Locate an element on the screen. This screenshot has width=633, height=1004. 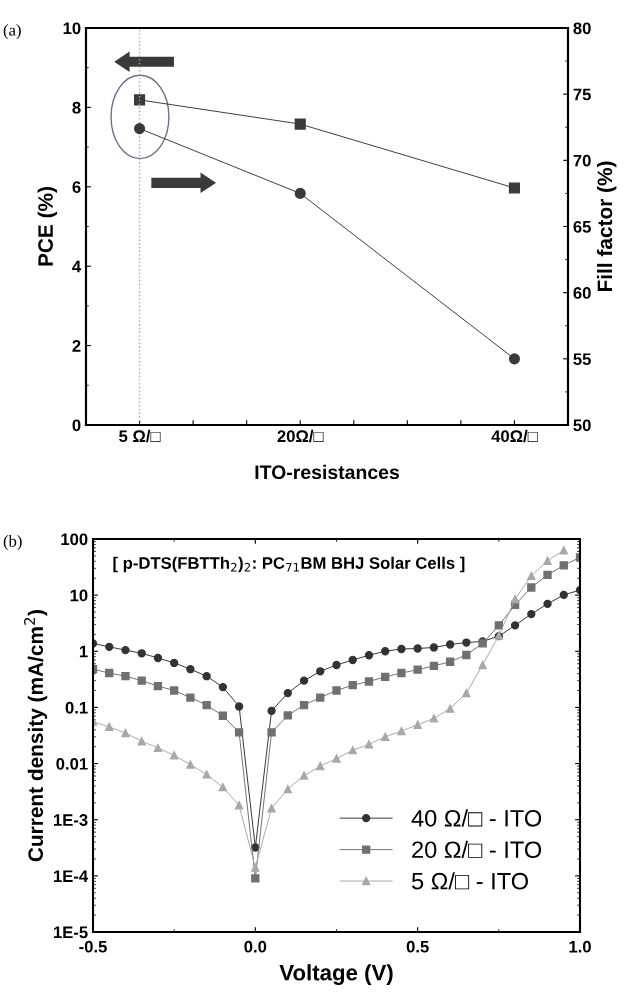
y2-tick-label: 70 is located at coordinates (582, 160).